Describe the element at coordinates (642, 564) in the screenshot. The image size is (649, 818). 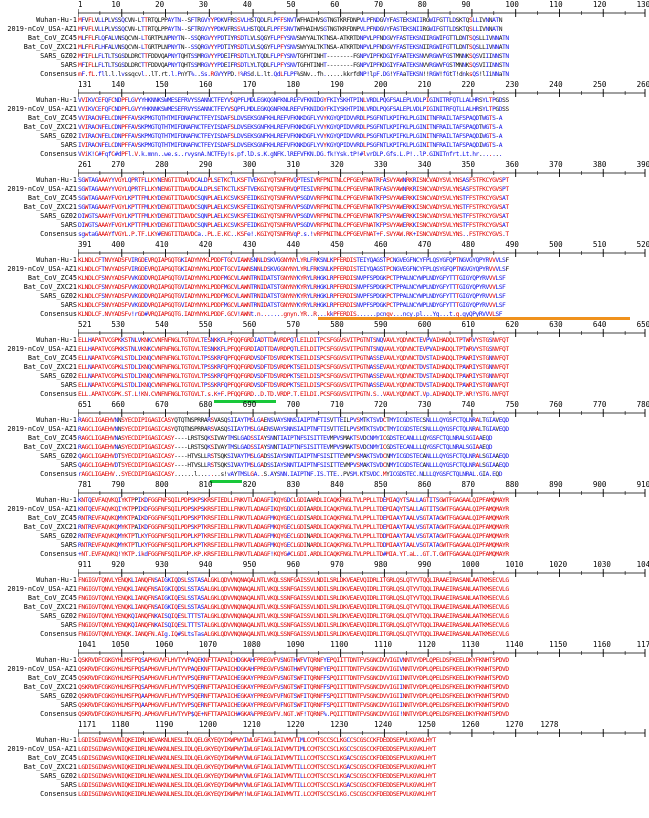
I see `position-number: 1040` at that location.